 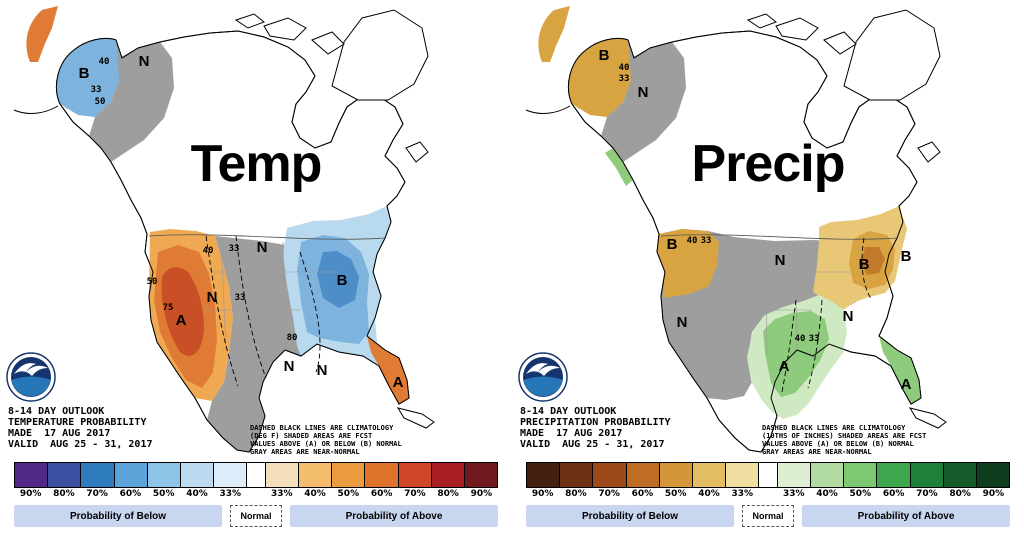 I want to click on precip-region-south-above-mid, so click(x=796, y=354).